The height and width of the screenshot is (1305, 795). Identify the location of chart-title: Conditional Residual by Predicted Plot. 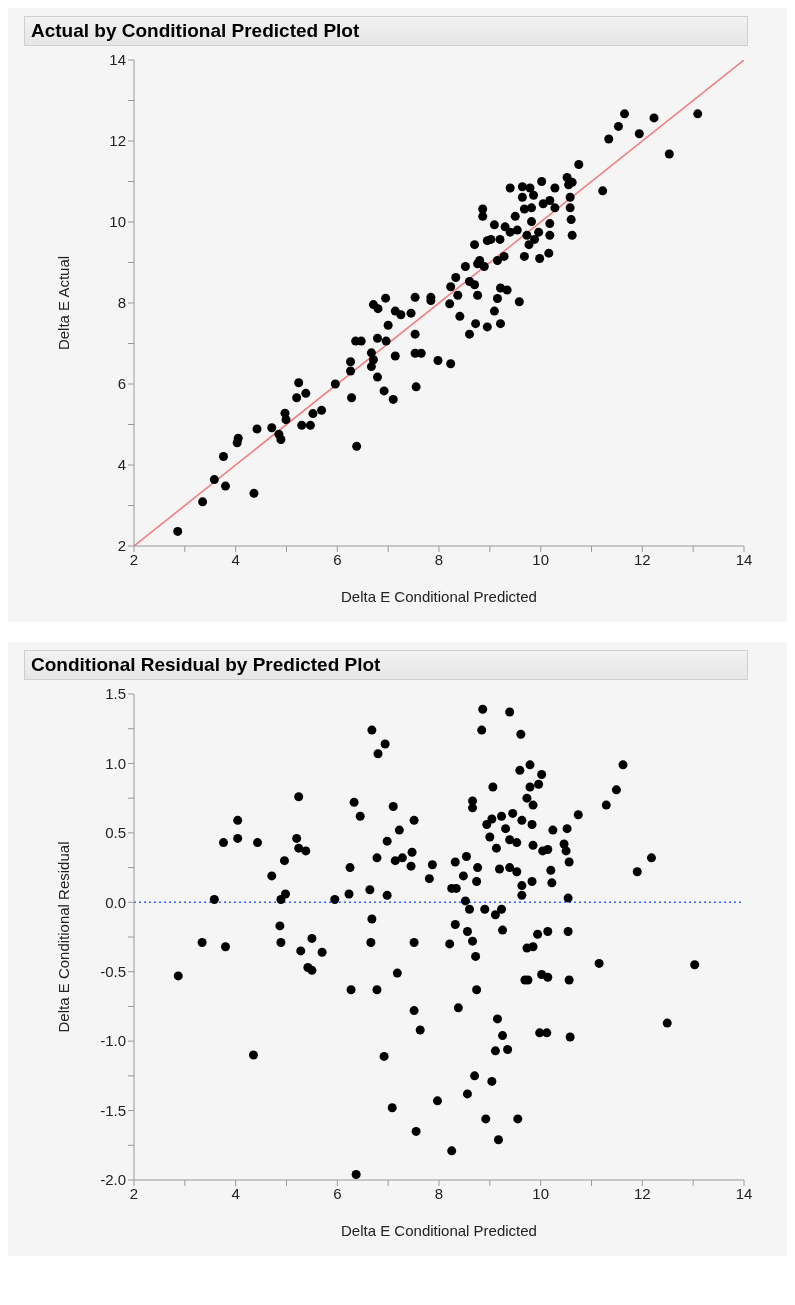
(386, 665).